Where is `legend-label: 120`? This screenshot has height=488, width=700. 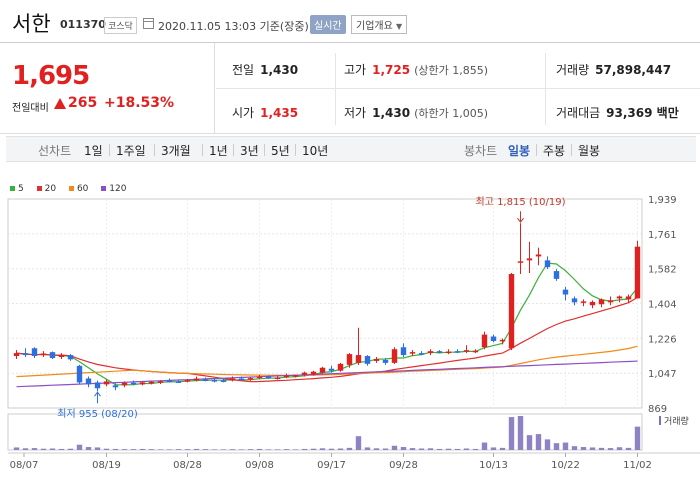
legend-label: 120 is located at coordinates (118, 189).